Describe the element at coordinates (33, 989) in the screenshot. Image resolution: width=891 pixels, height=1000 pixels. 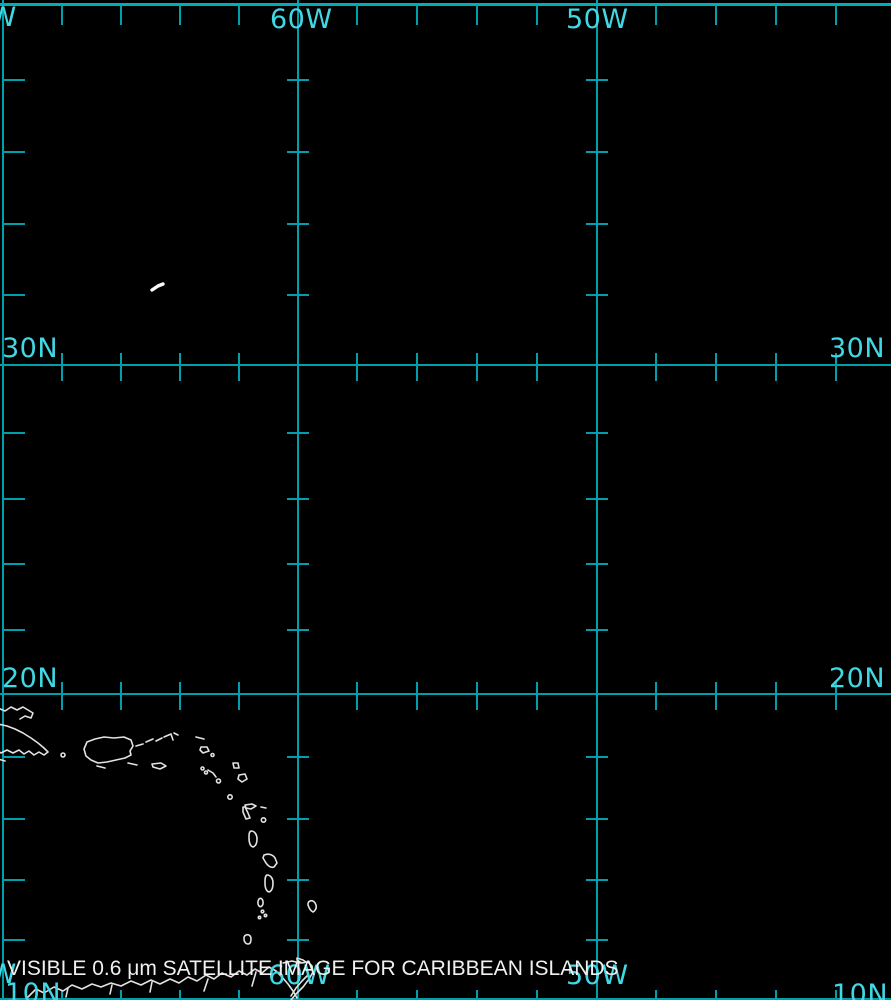
I see `lat-label-left-10N: 10N` at that location.